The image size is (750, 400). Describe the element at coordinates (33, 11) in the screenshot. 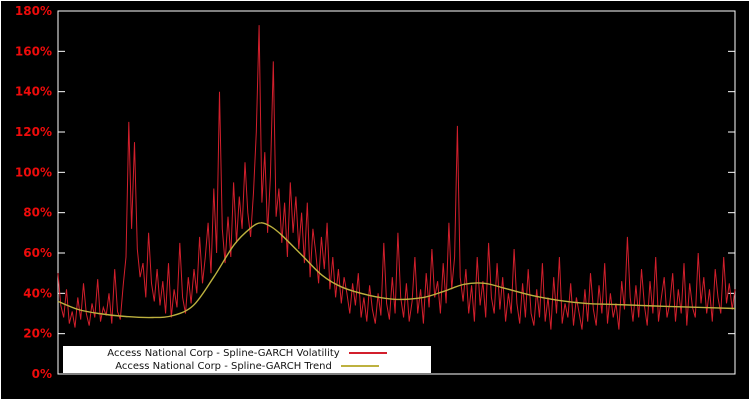

I see `y-axis-label: 180%` at that location.